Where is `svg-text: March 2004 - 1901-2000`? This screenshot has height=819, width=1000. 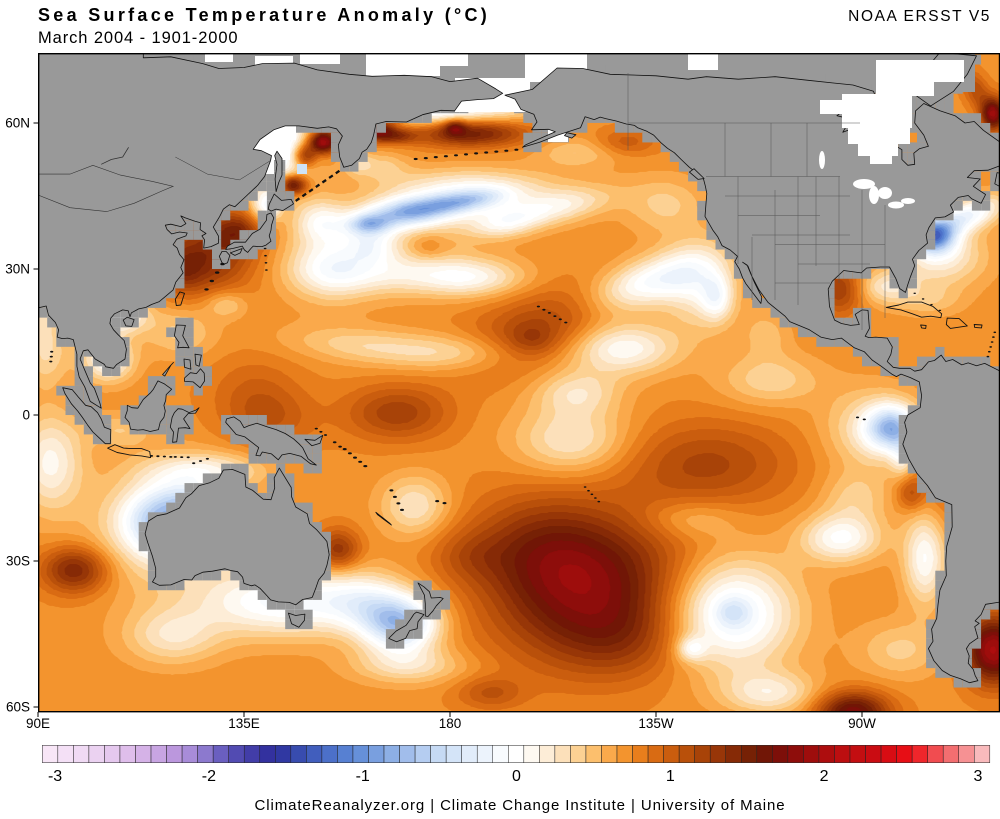 svg-text: March 2004 - 1901-2000 is located at coordinates (138, 38).